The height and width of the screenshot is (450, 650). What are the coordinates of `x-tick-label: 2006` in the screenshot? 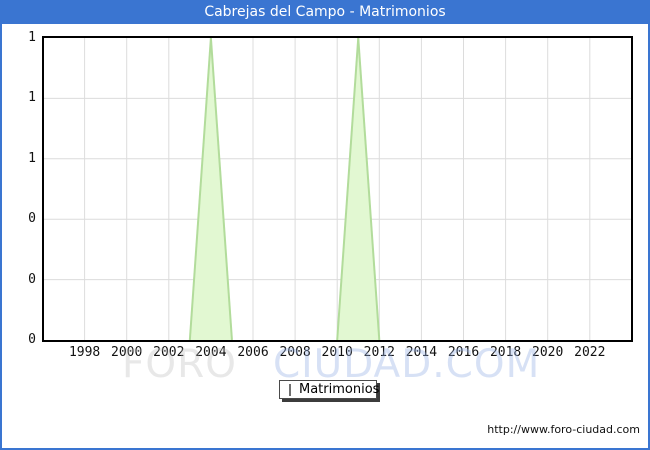 It's located at (253, 352).